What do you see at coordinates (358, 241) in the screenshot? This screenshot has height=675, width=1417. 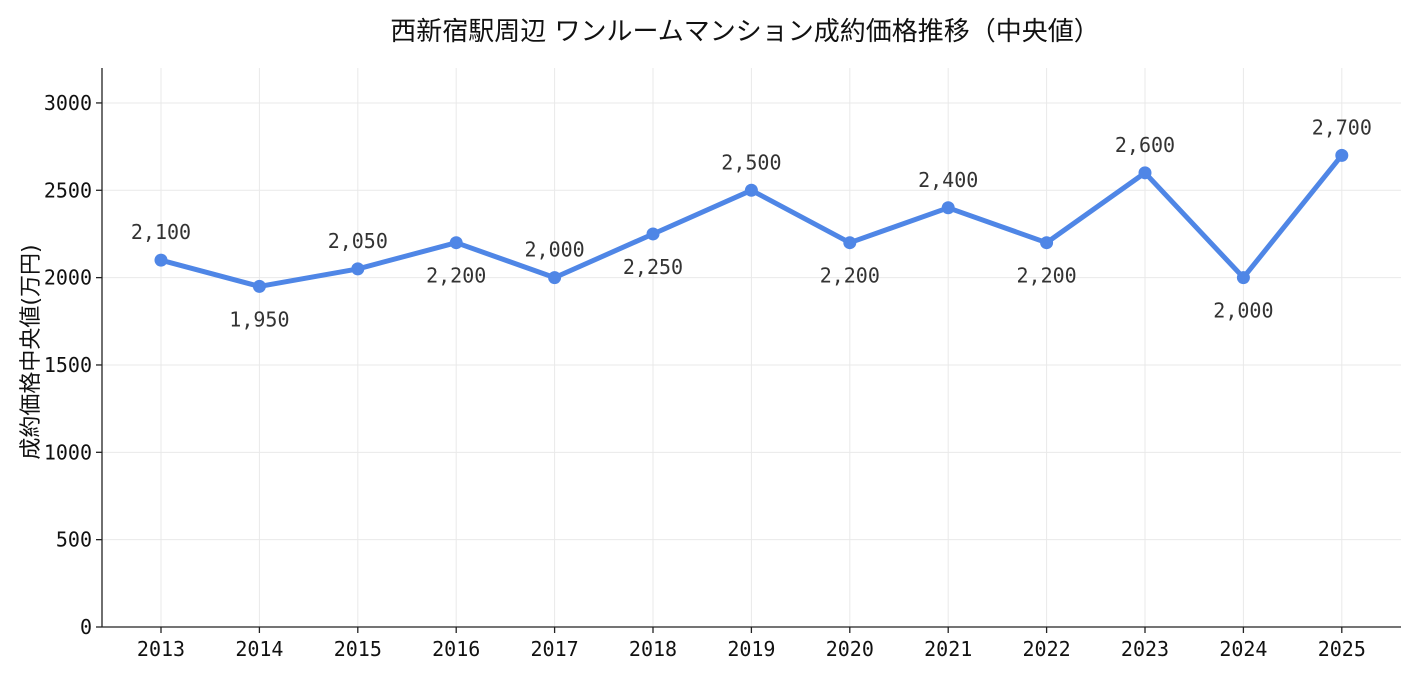 I see `data-label: 2,050` at bounding box center [358, 241].